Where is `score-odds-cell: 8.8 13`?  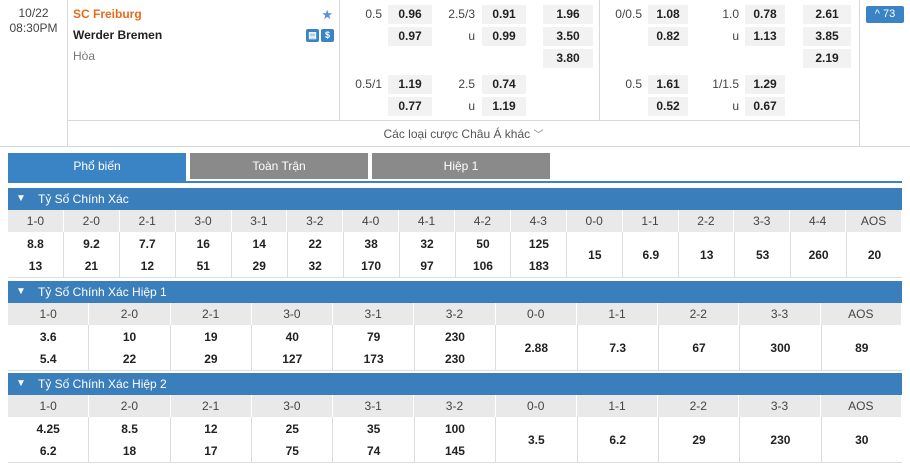 score-odds-cell: 8.8 13 is located at coordinates (36, 254).